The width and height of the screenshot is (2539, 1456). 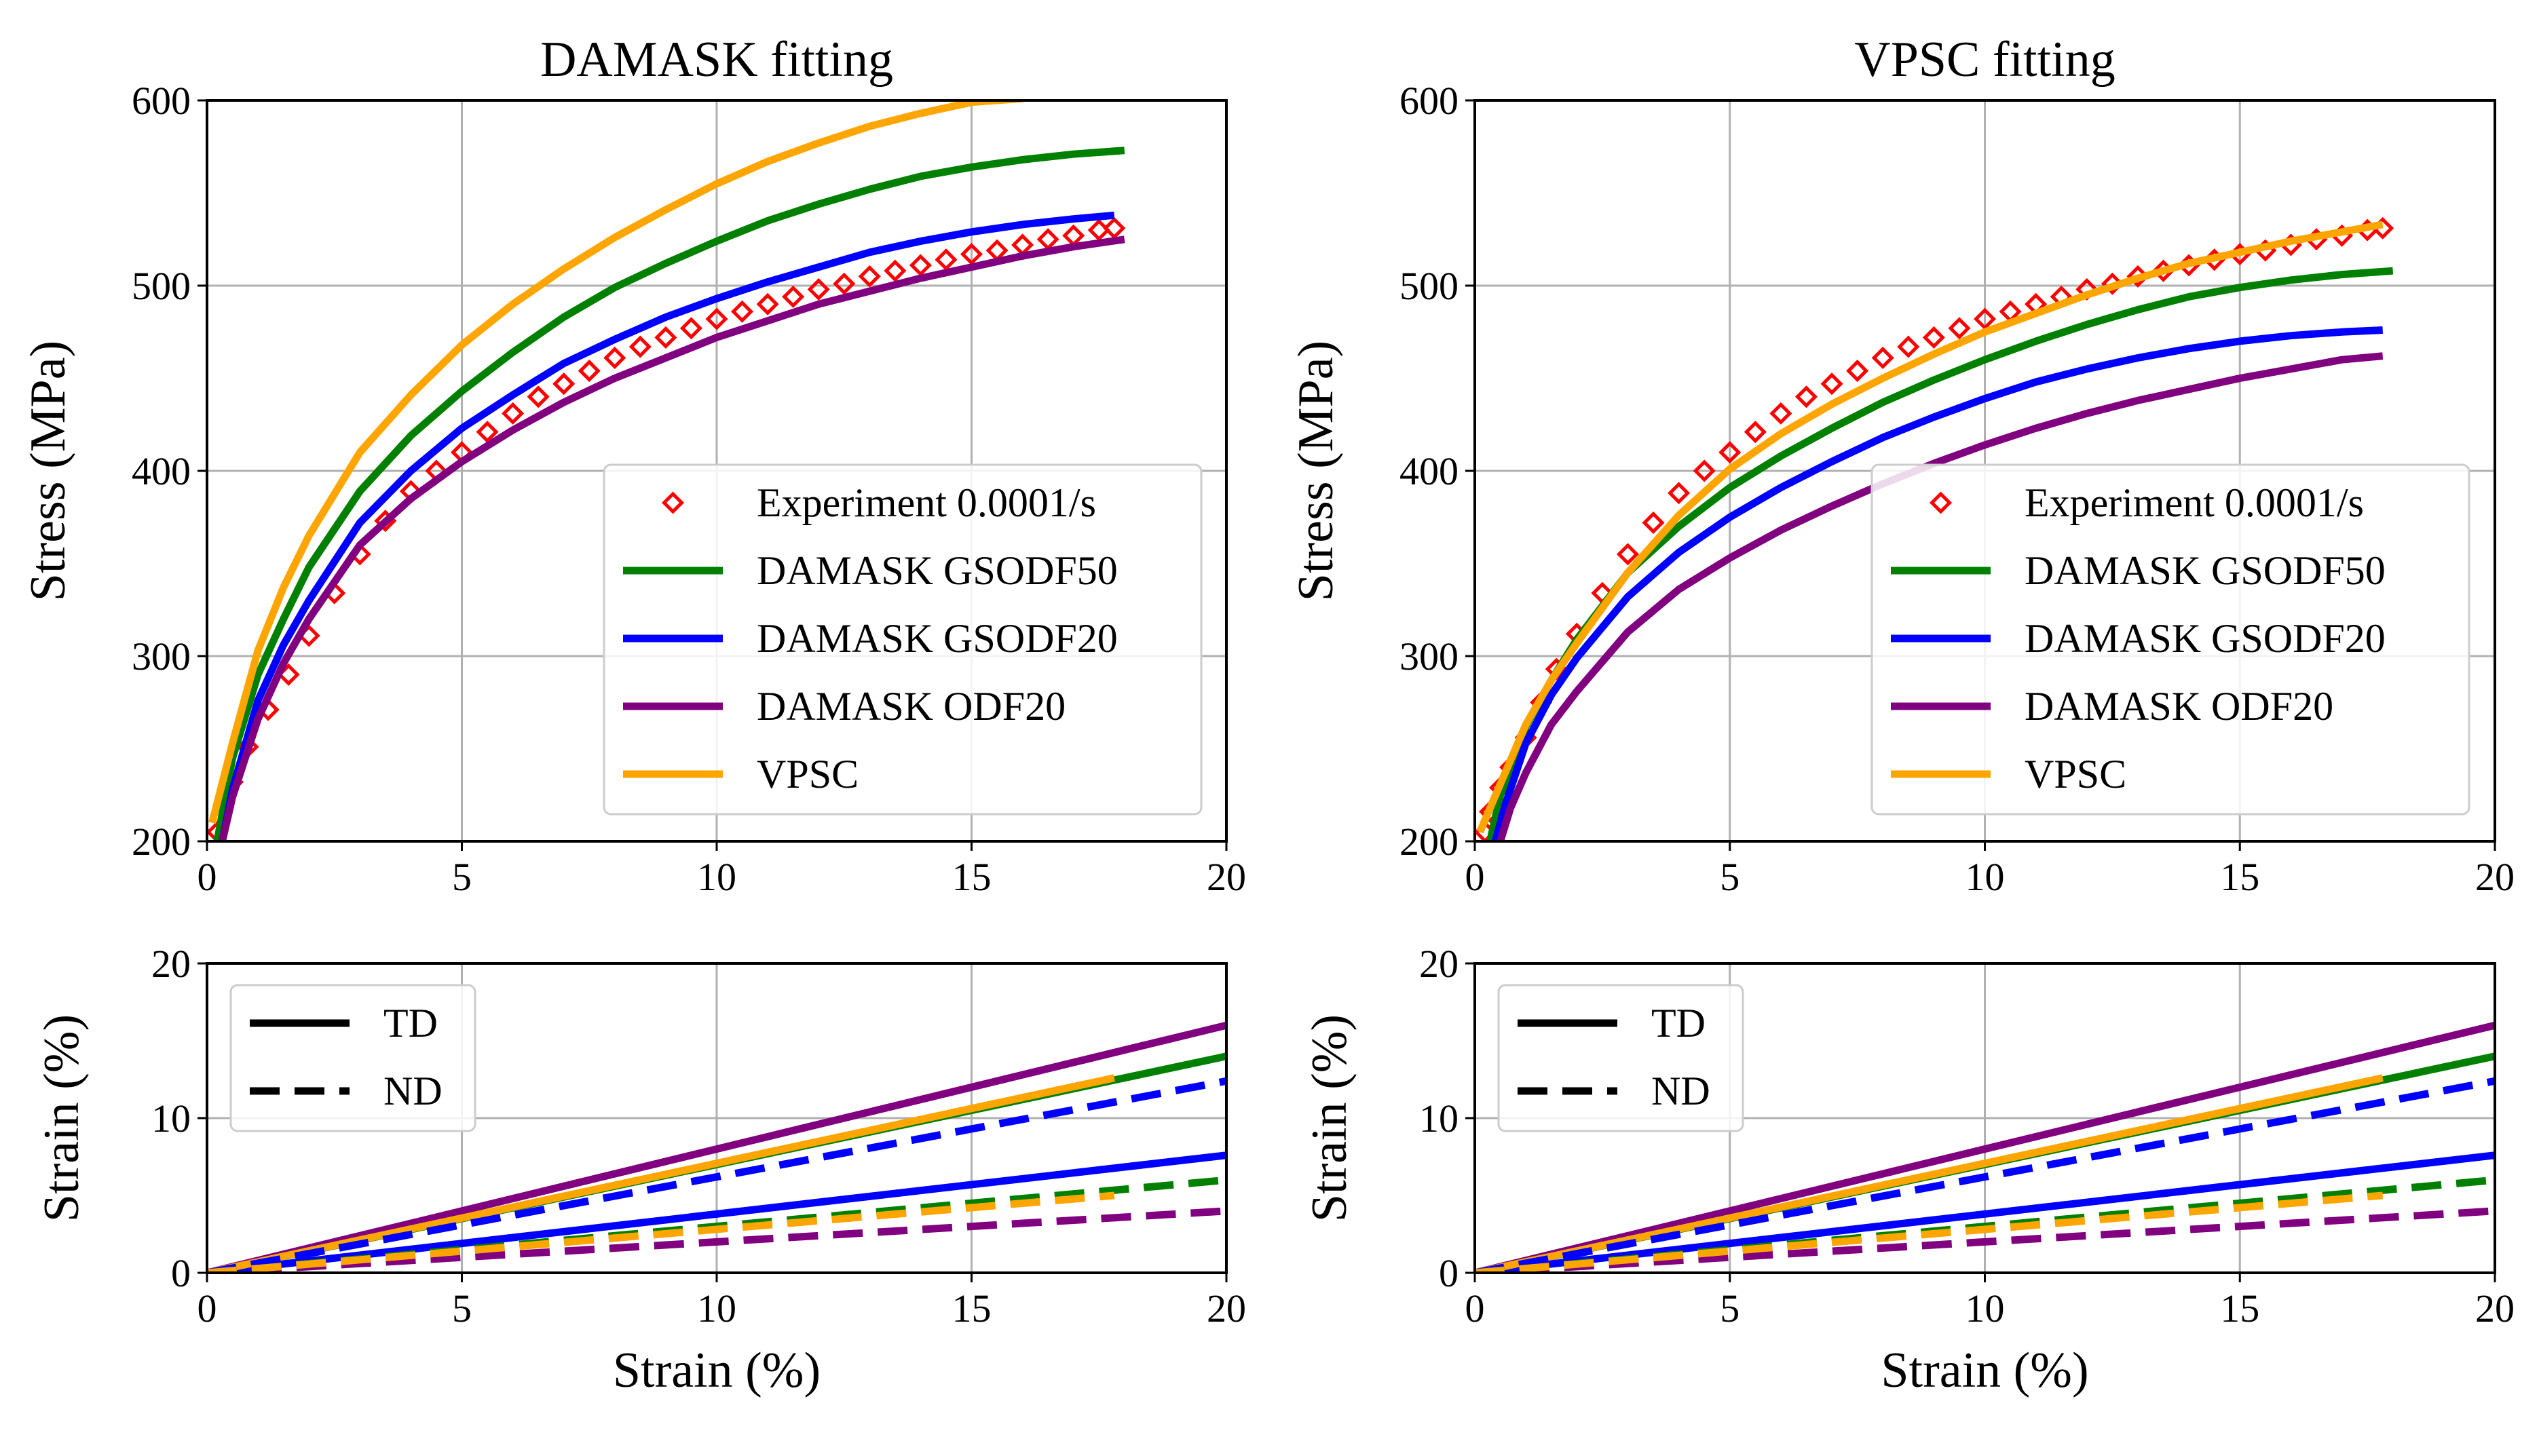 What do you see at coordinates (1612, 1023) in the screenshot?
I see `legend-entry: TD` at bounding box center [1612, 1023].